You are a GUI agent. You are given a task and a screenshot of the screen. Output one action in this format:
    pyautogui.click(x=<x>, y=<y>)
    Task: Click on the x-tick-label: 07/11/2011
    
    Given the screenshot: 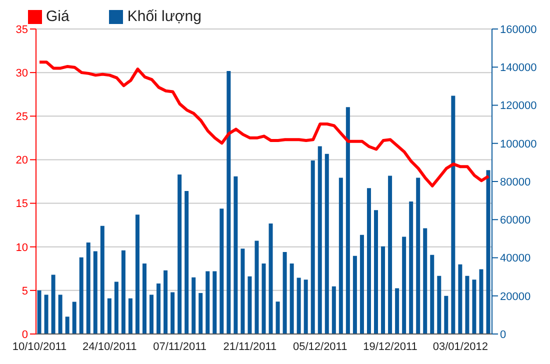 What is the action you would take?
    pyautogui.click(x=180, y=346)
    